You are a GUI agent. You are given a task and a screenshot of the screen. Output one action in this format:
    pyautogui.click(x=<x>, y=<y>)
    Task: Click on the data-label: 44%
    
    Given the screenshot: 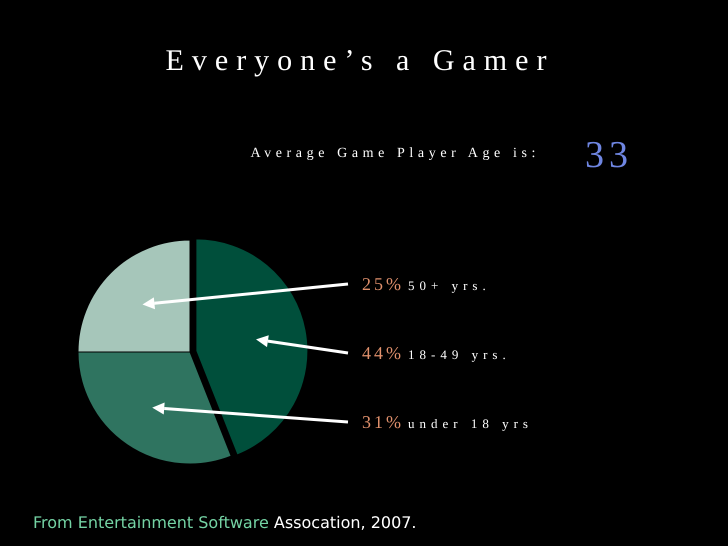 What is the action you would take?
    pyautogui.click(x=383, y=353)
    